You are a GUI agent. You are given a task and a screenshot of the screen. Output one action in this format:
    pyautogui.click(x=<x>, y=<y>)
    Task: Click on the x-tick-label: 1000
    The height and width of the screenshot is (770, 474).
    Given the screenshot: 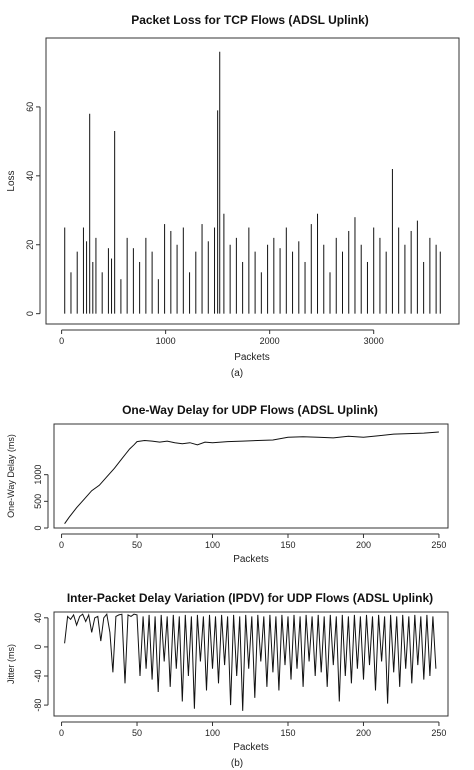 What is the action you would take?
    pyautogui.click(x=166, y=341)
    